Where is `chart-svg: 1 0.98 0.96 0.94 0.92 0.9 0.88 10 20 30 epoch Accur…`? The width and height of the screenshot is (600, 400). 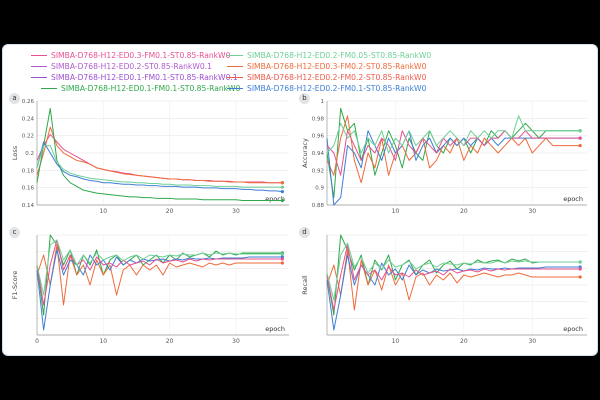
chart-svg: 1 0.98 0.96 0.94 0.92 0.9 0.88 10 20 30 epoch Accur… is located at coordinates (444, 157).